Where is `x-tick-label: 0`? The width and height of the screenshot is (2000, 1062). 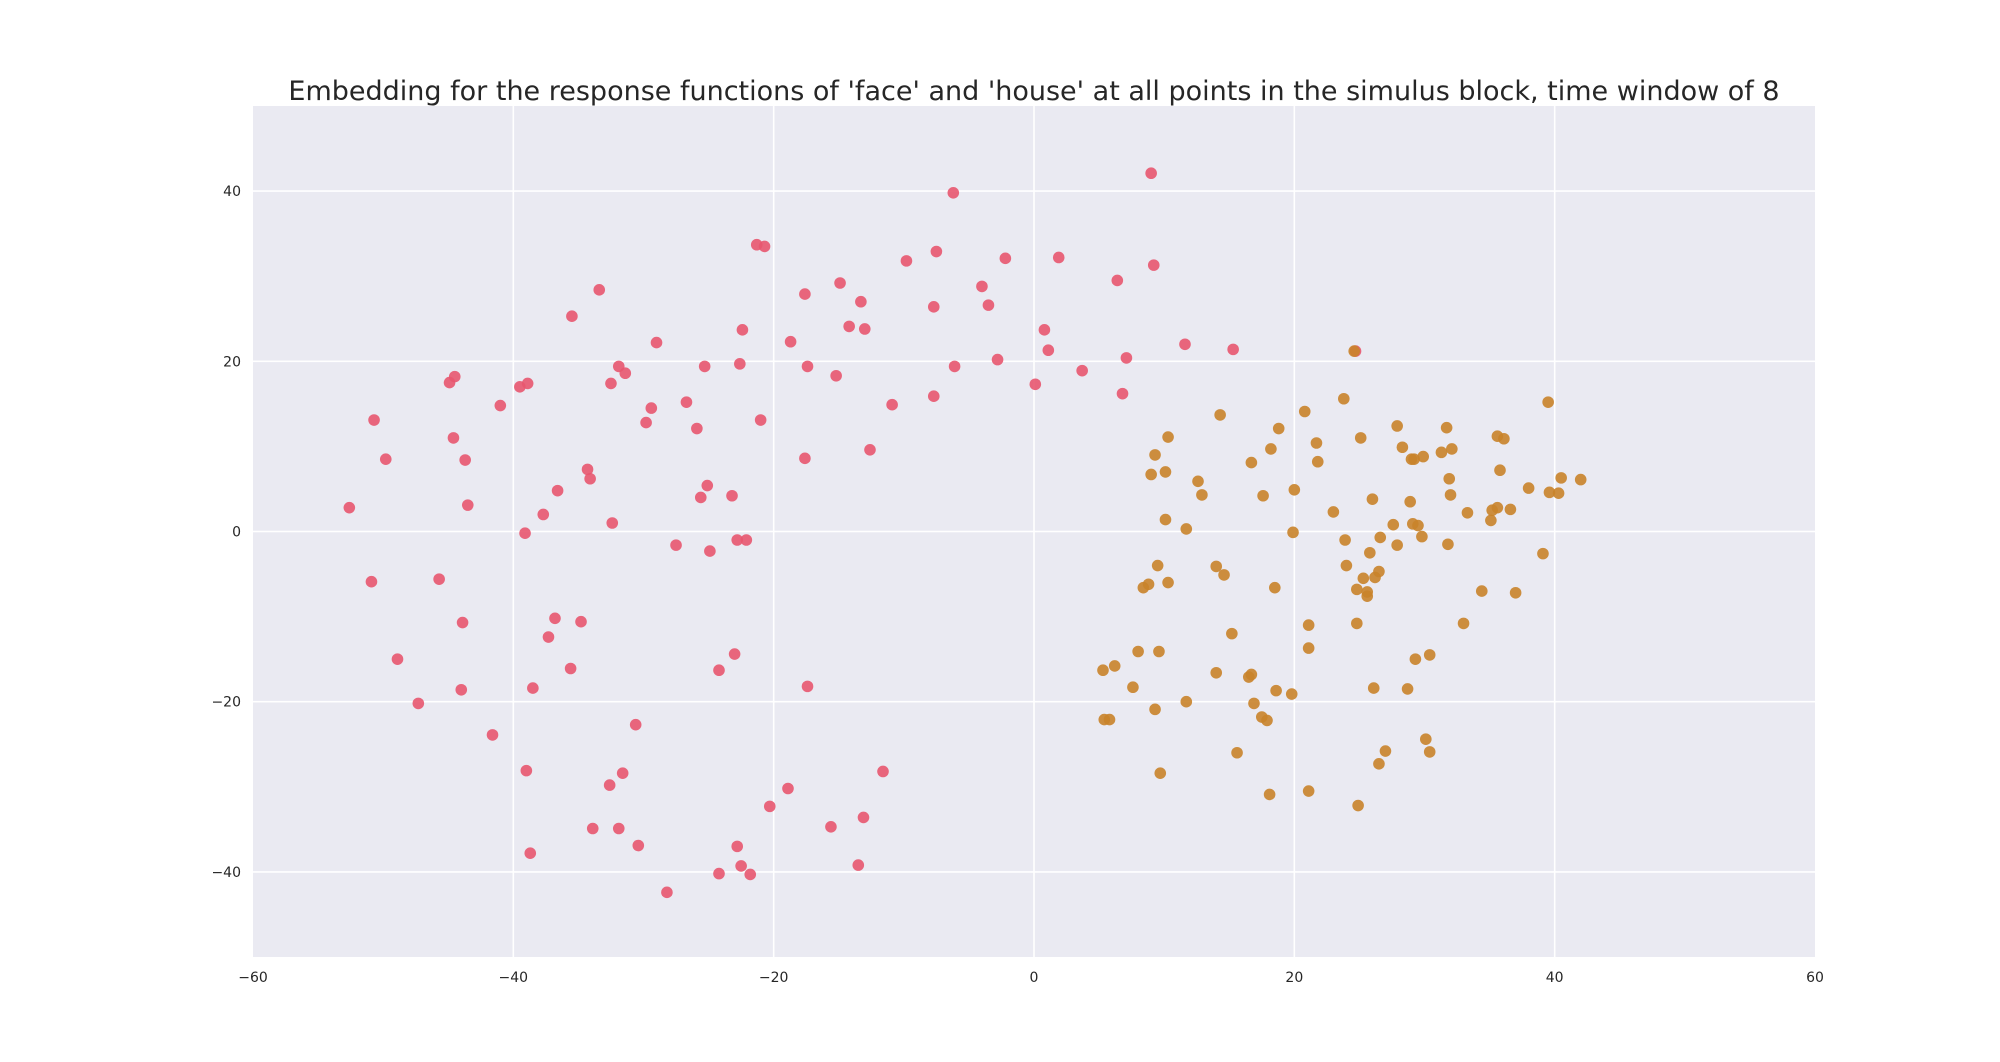
x-tick-label: 0 is located at coordinates (1034, 978).